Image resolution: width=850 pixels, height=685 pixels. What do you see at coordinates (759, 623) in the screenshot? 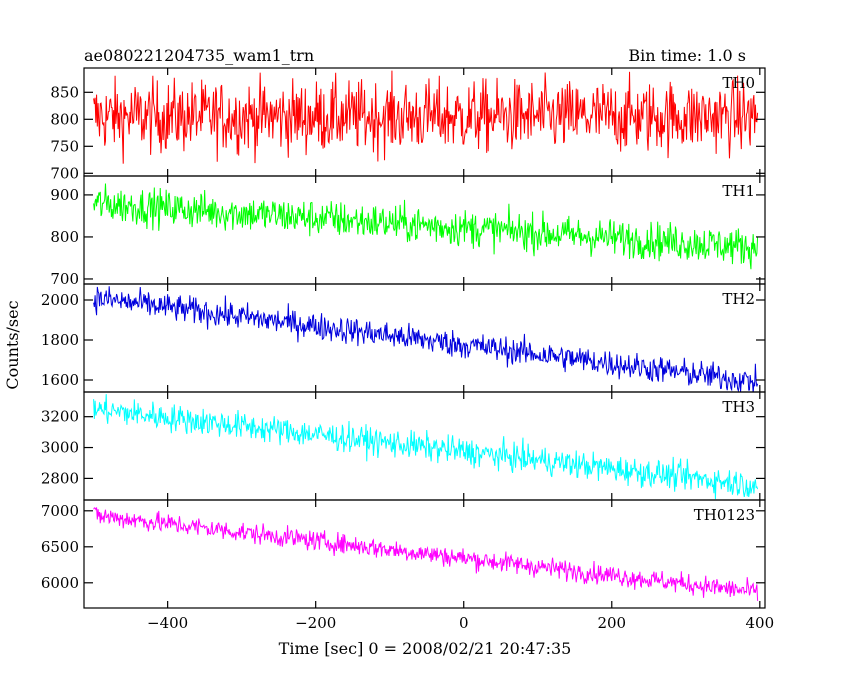
I see `x-tick-label: 400` at bounding box center [759, 623].